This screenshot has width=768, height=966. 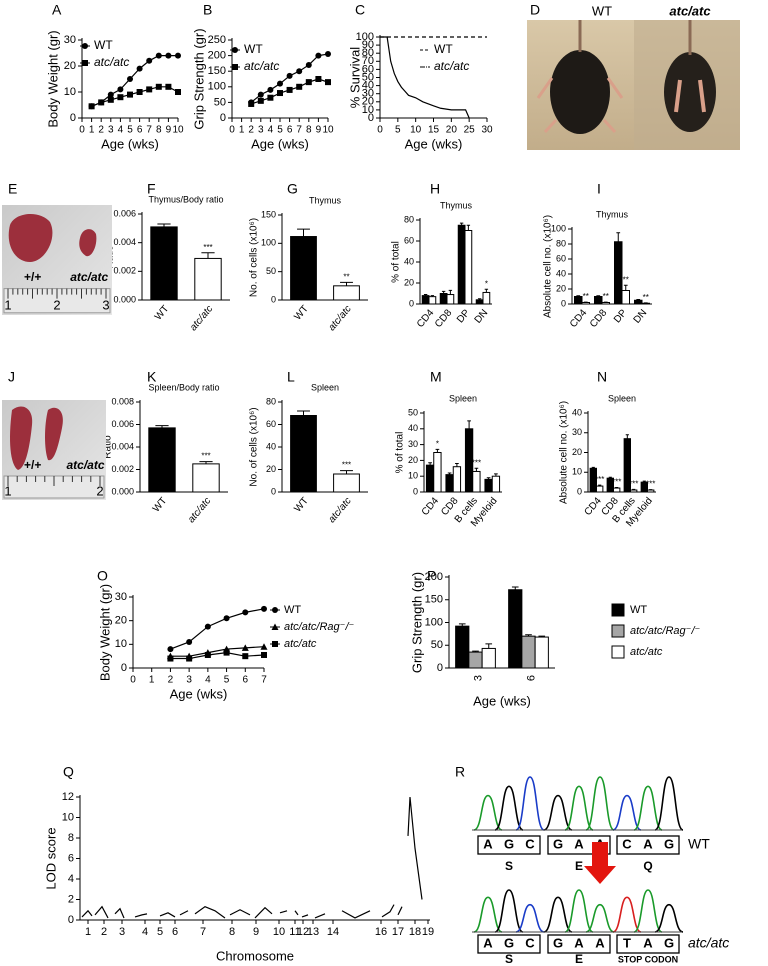 What do you see at coordinates (122, 932) in the screenshot?
I see `x-tick-label: 3` at bounding box center [122, 932].